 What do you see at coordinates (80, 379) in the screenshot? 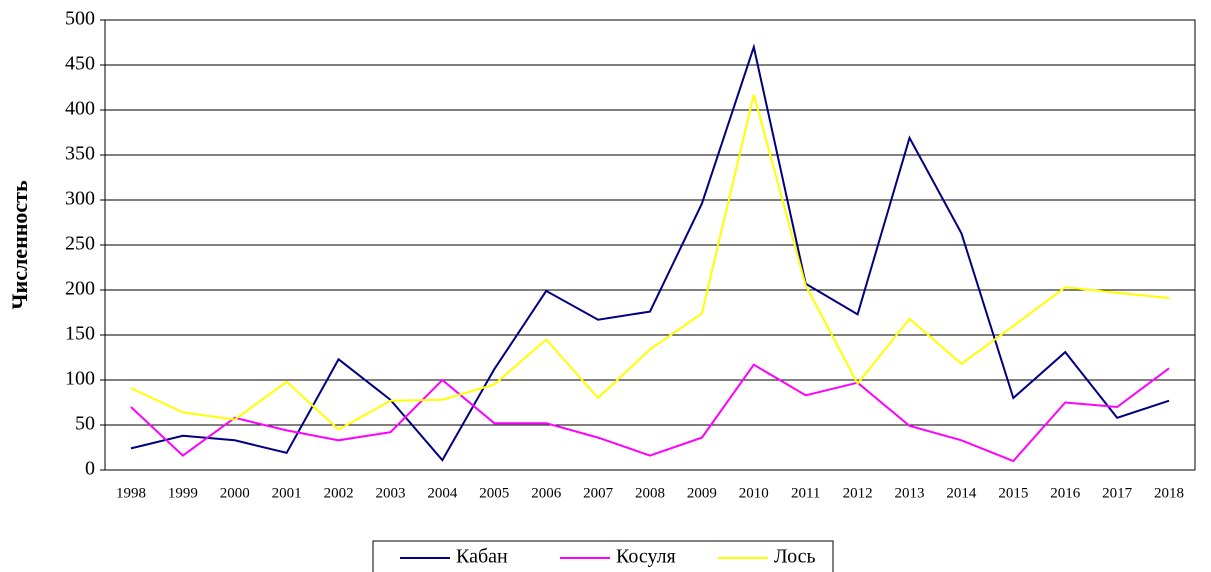
I see `y-tick-label: 100` at bounding box center [80, 379].